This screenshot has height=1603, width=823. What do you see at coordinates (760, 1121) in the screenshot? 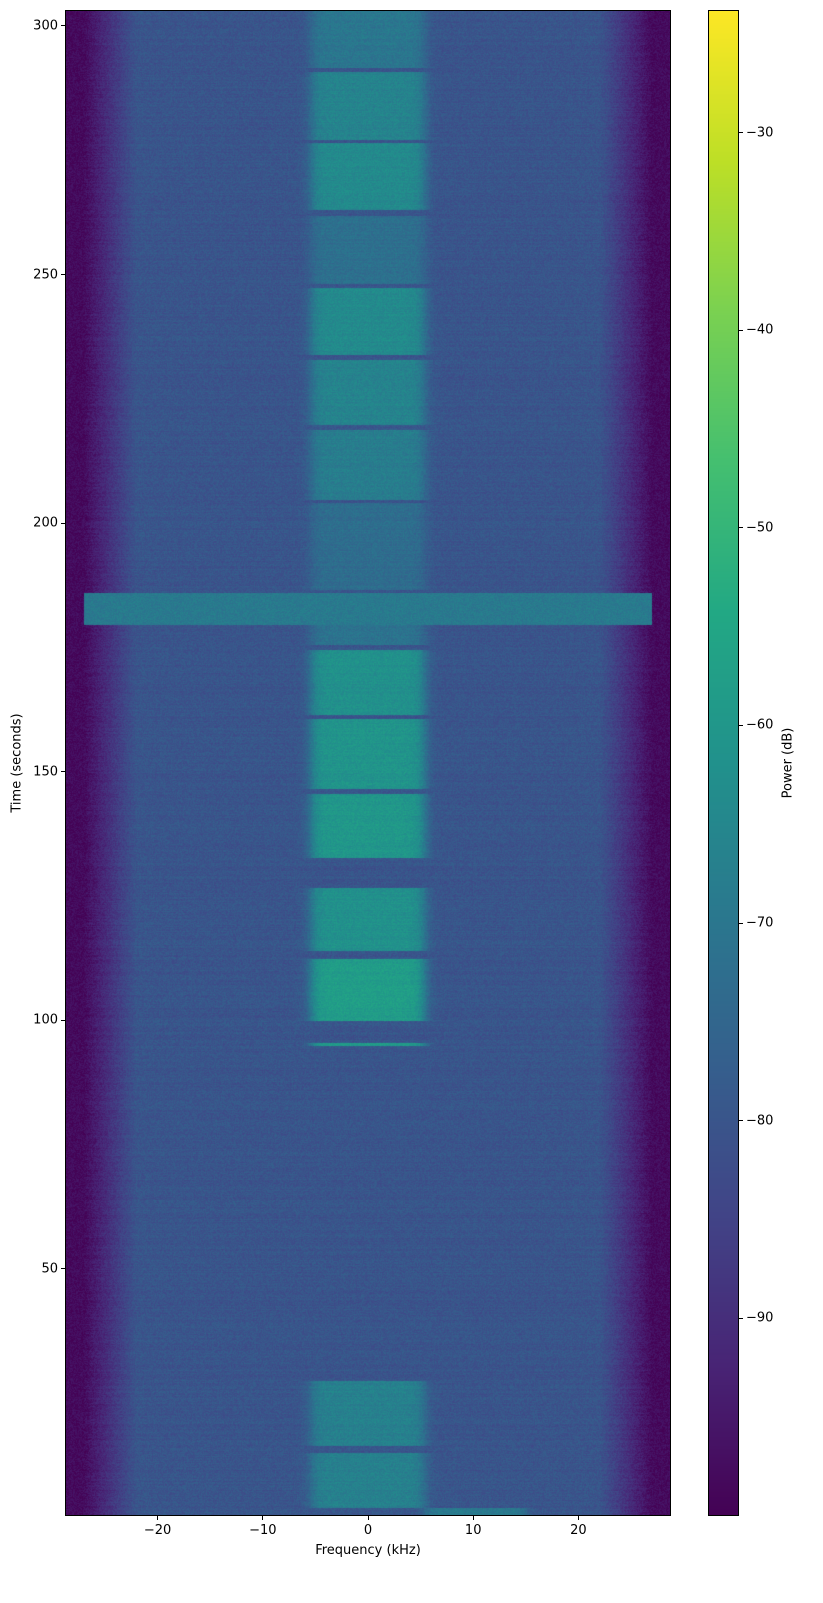
I see `colorbar-tick-label: −80` at bounding box center [760, 1121].